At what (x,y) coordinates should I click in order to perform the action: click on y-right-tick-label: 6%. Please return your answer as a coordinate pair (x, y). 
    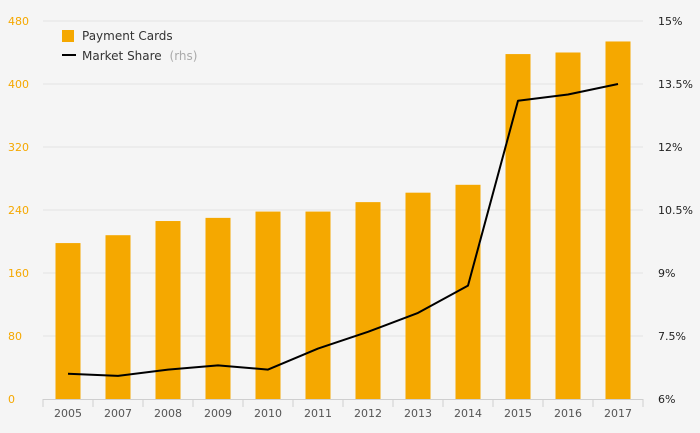
    Looking at the image, I should click on (666, 399).